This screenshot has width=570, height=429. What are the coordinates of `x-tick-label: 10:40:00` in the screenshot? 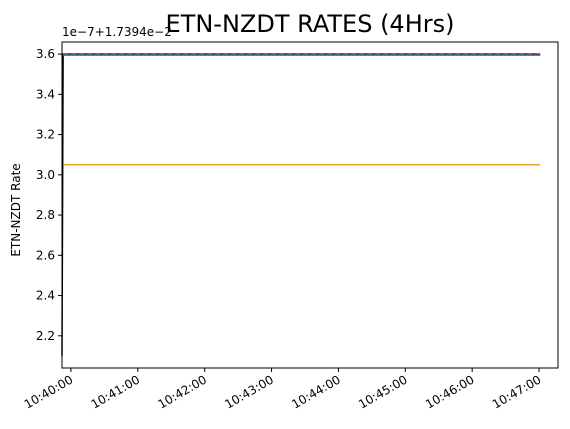 It's located at (49, 391).